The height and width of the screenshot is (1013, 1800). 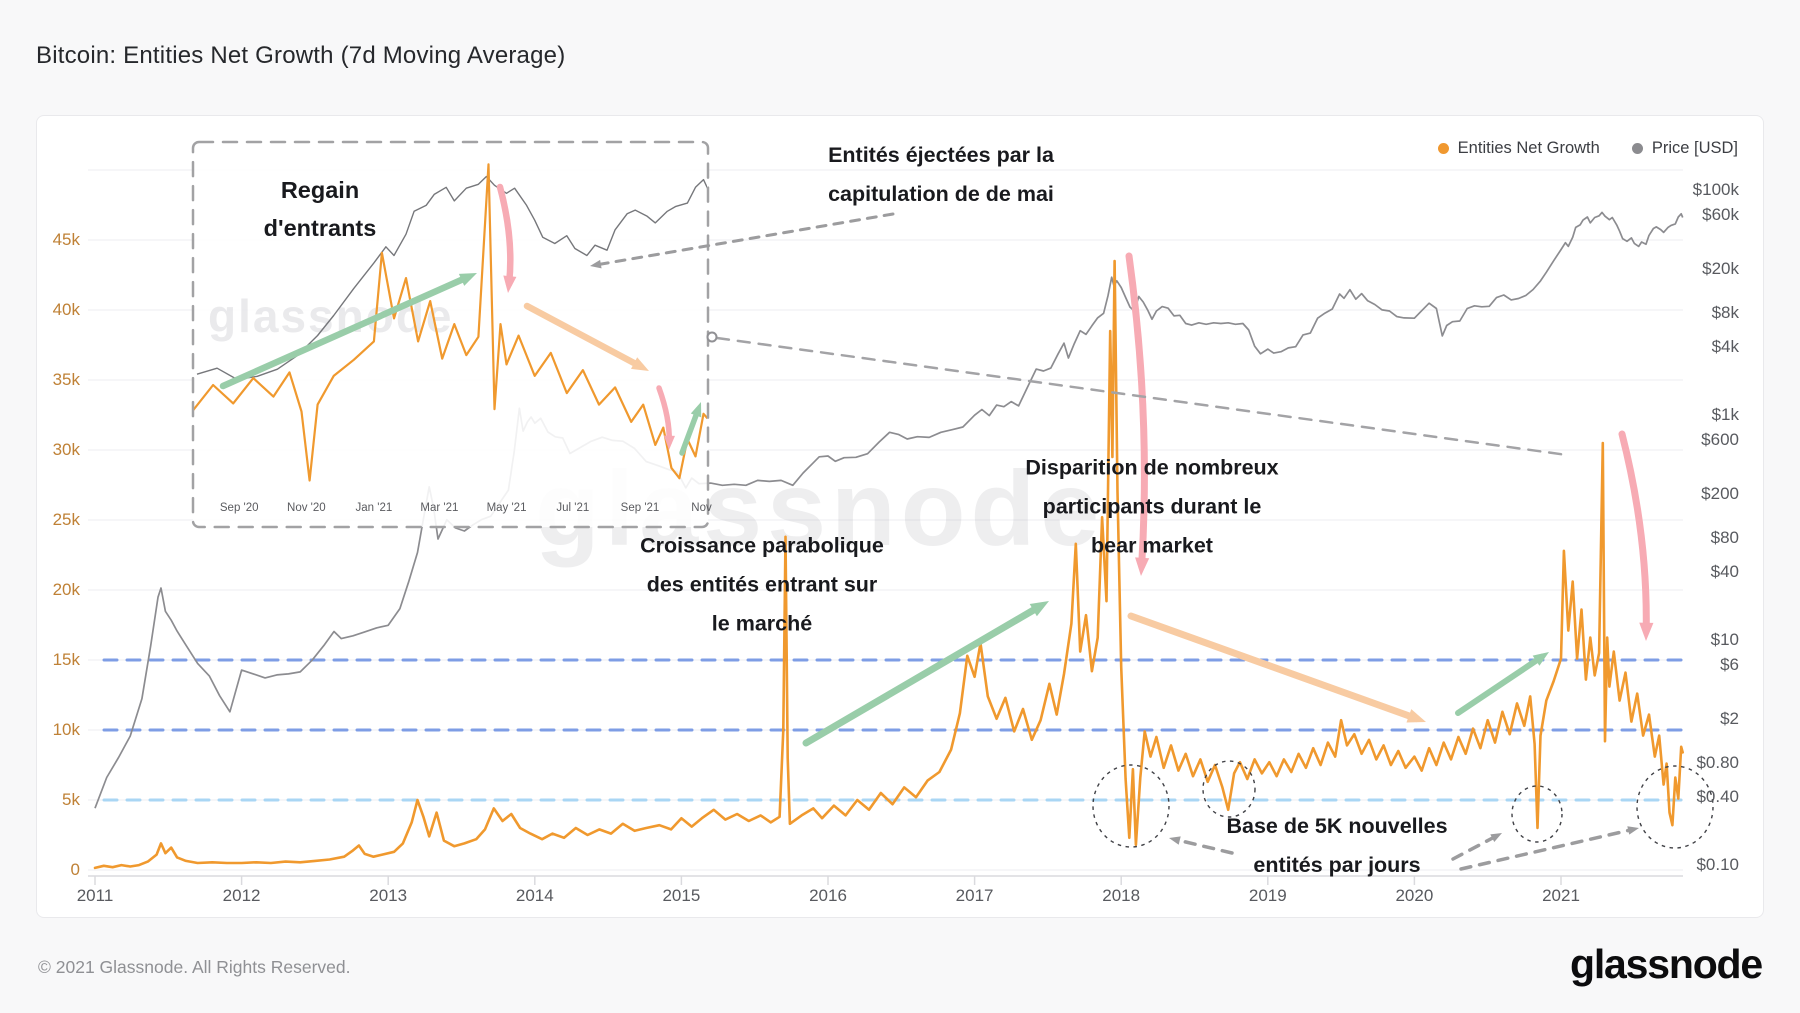 What do you see at coordinates (75, 869) in the screenshot?
I see `left-tick: 0` at bounding box center [75, 869].